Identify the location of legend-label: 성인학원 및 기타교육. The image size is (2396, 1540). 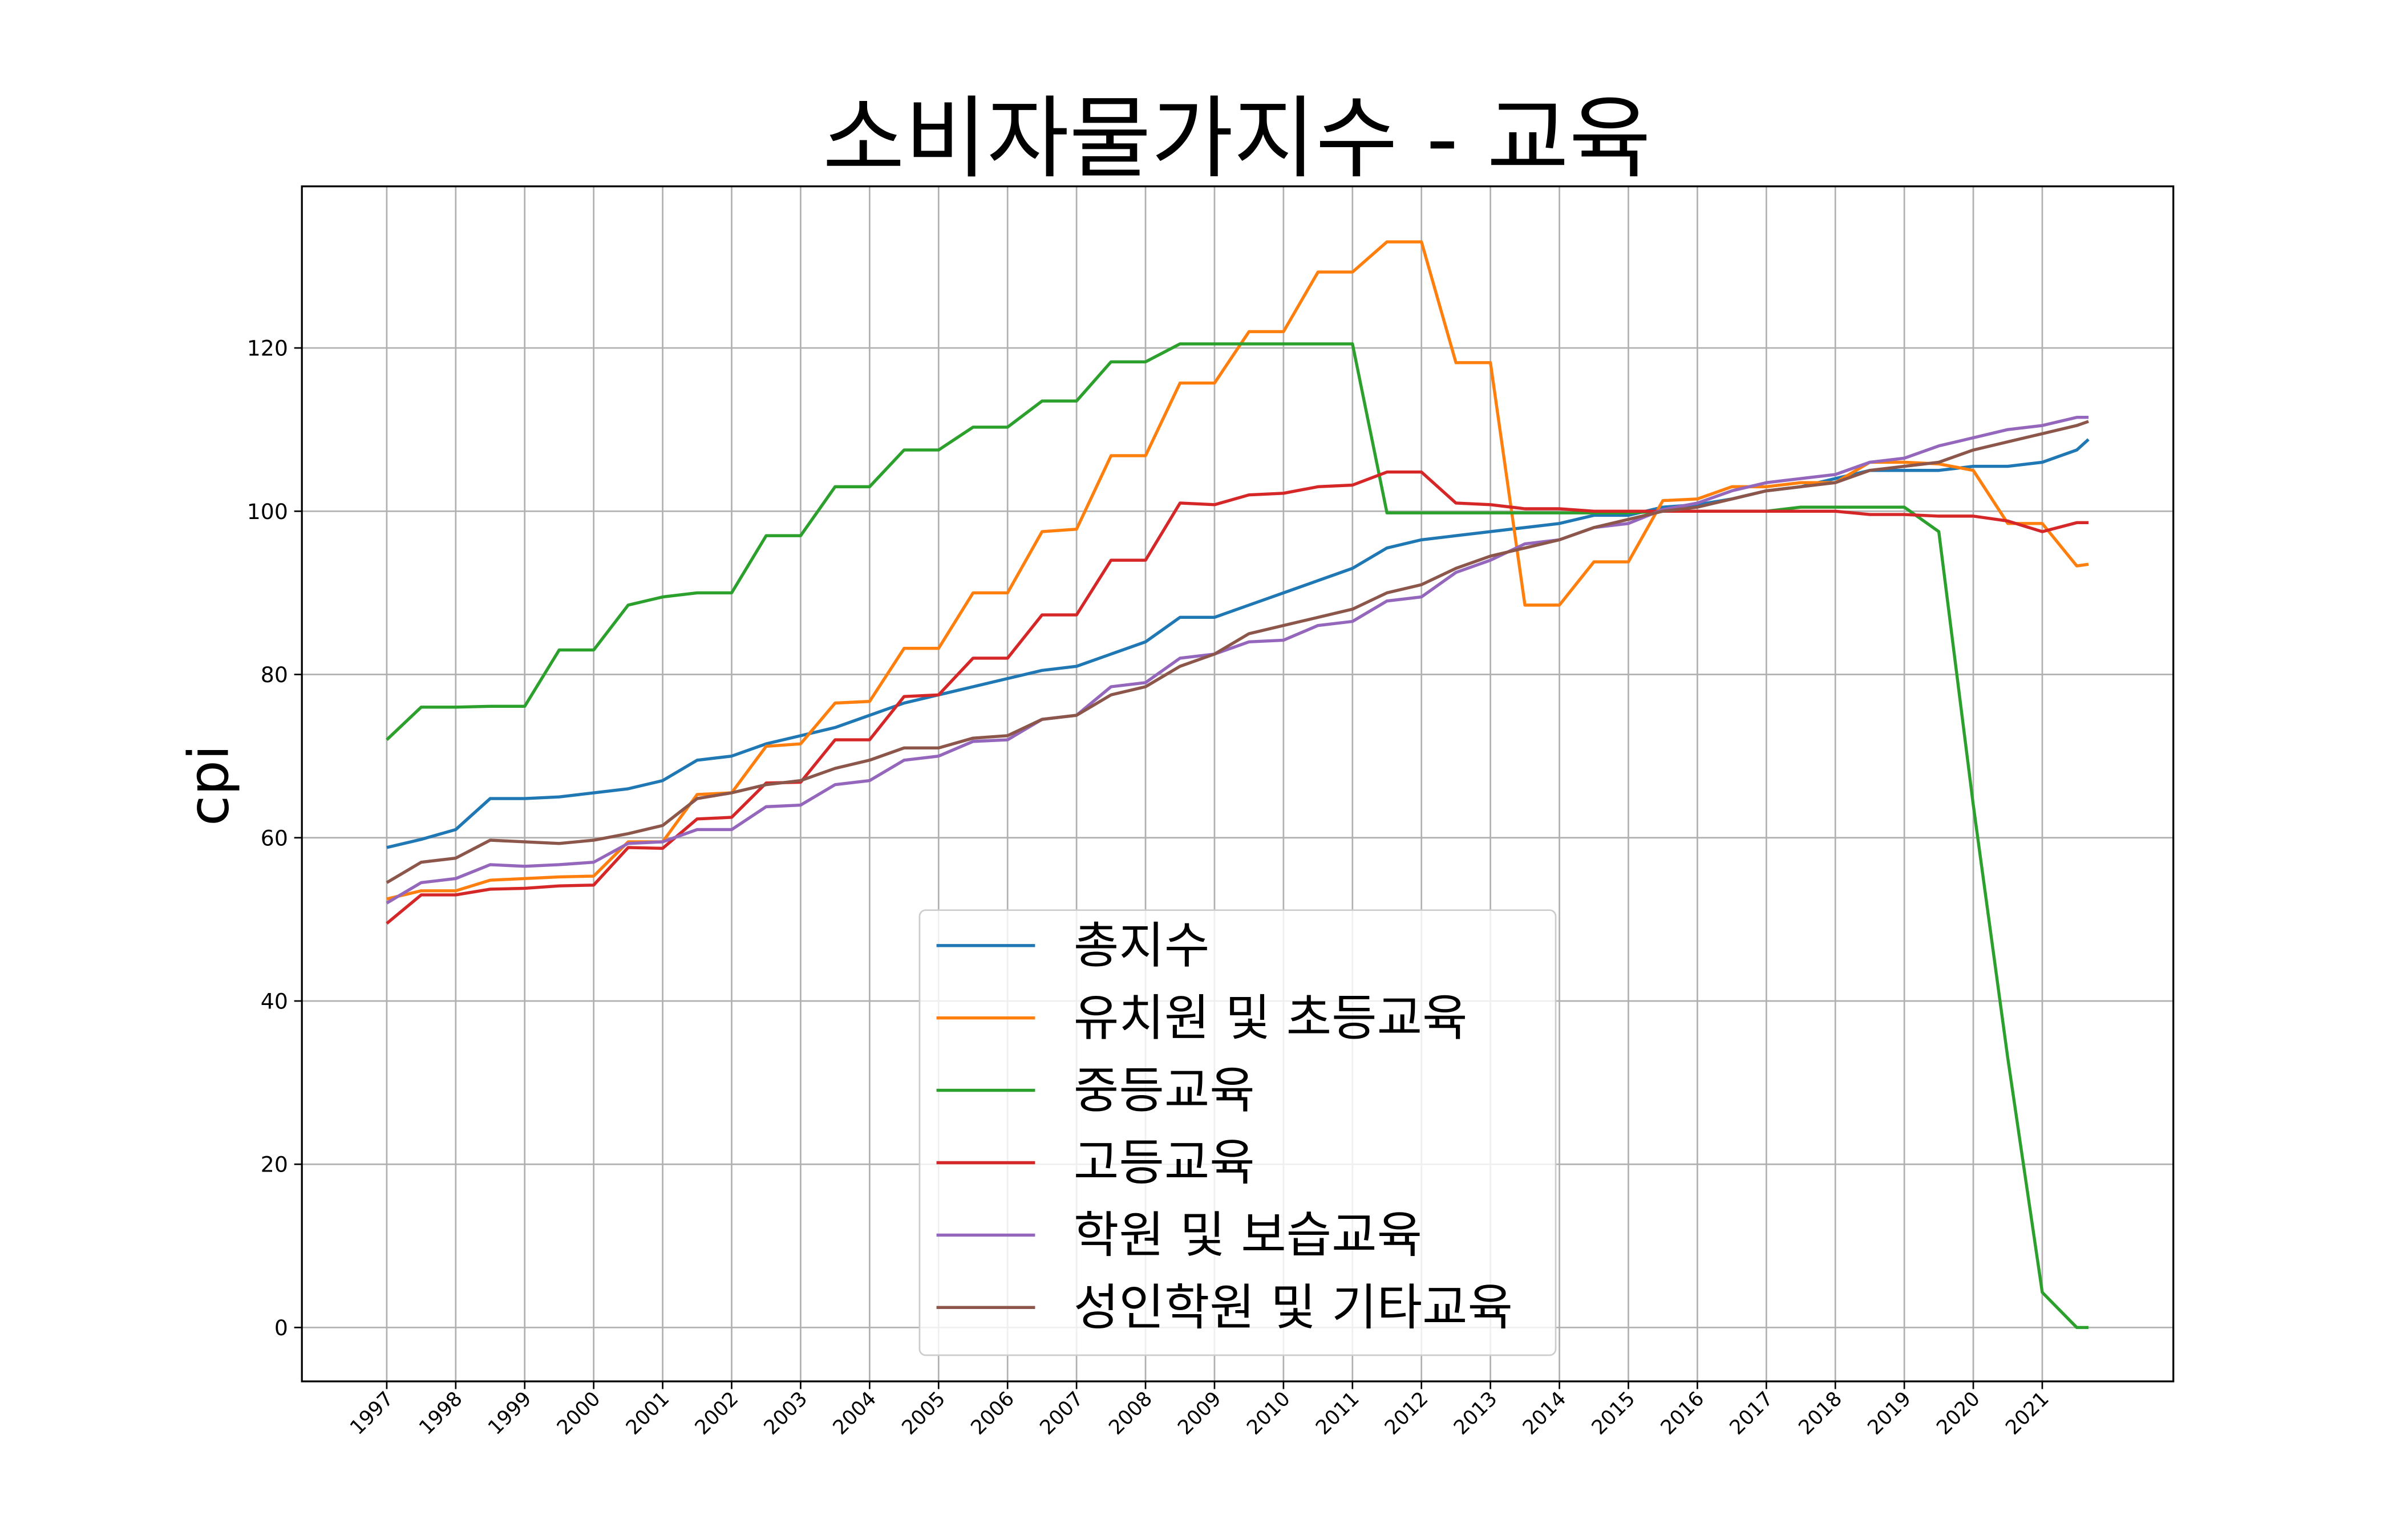
(1294, 1307).